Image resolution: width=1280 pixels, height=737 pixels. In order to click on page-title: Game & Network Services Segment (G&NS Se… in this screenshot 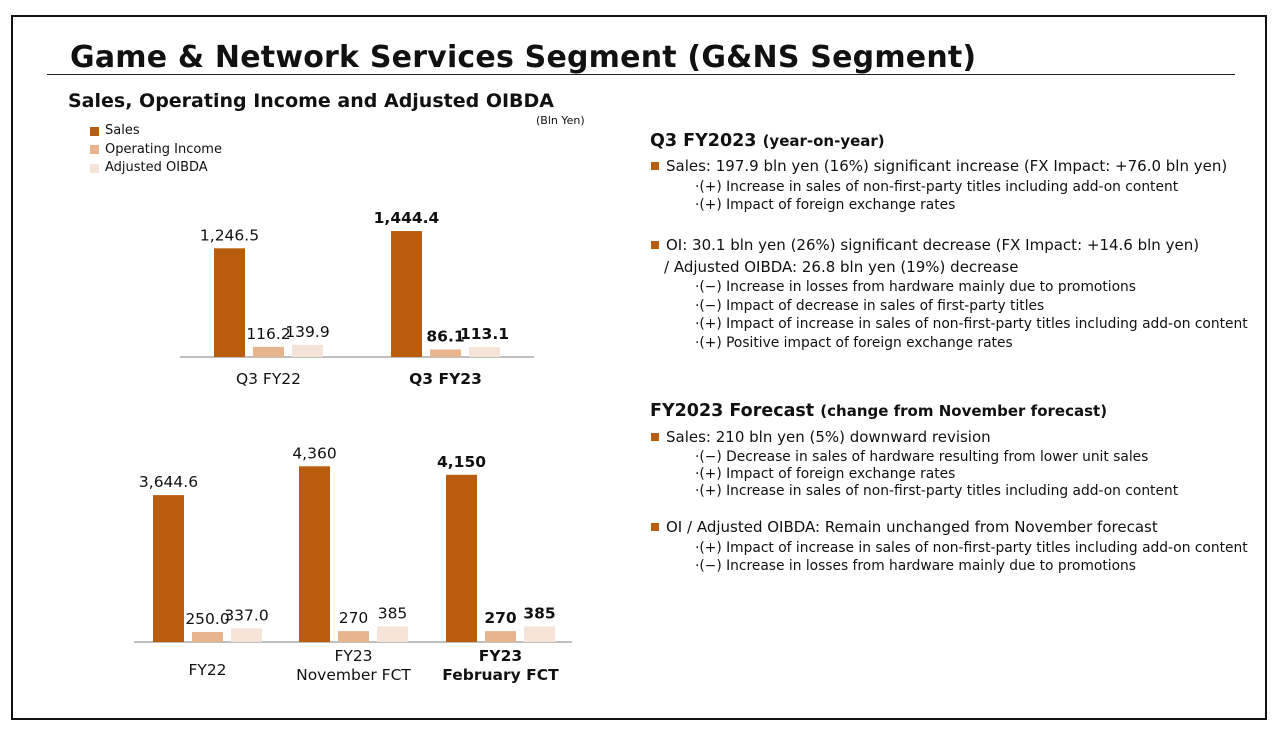, I will do `click(523, 57)`.